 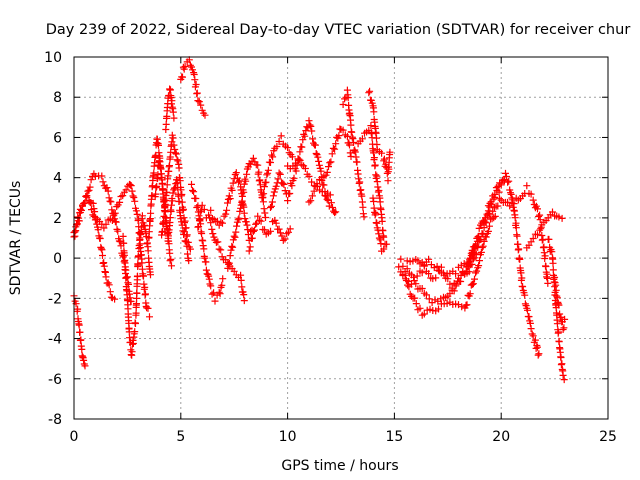 I want to click on y-tick-label: -8, so click(x=55, y=420).